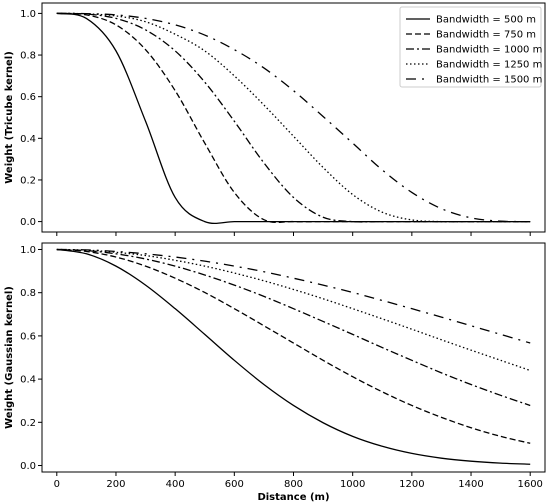  What do you see at coordinates (28, 423) in the screenshot?
I see `bottom-y-tick-label: 0.2` at bounding box center [28, 423].